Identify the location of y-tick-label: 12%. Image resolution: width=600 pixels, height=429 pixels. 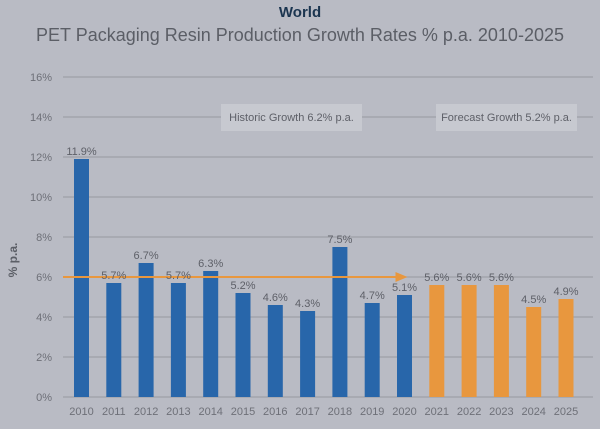
(41, 158).